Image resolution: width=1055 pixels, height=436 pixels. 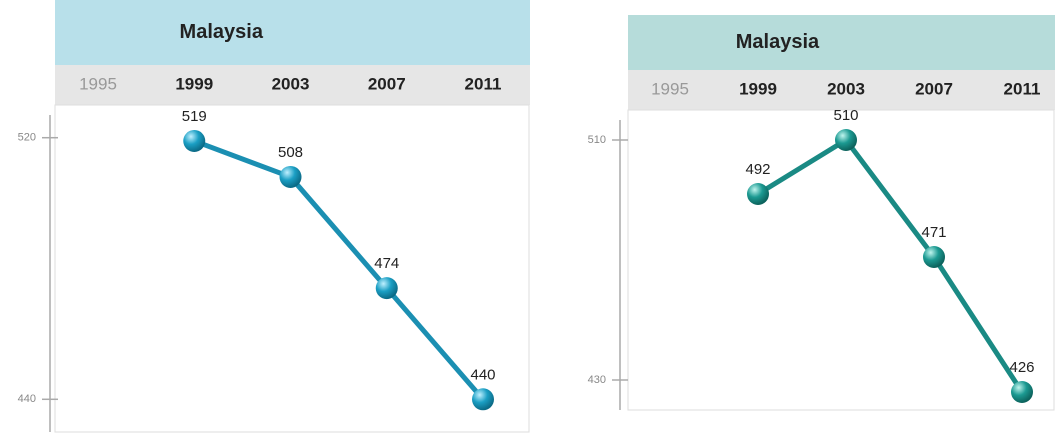 What do you see at coordinates (27, 138) in the screenshot?
I see `y-tick-label: 520` at bounding box center [27, 138].